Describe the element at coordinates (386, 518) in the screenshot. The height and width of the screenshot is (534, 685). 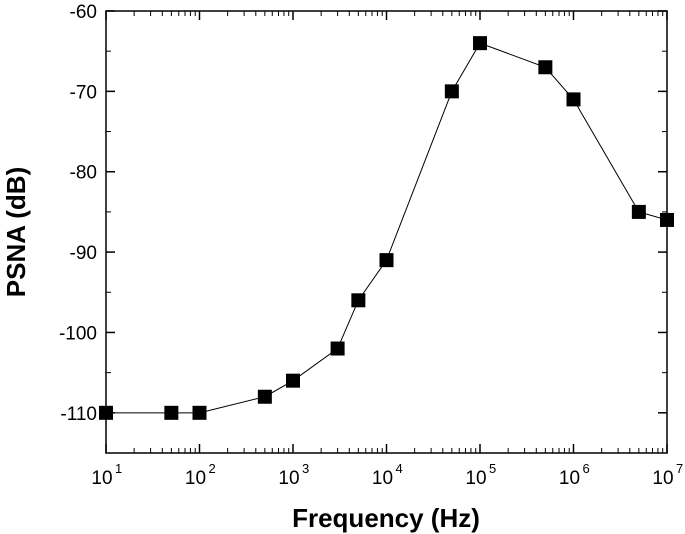
I see `x-axis-label: Frequency (Hz)` at that location.